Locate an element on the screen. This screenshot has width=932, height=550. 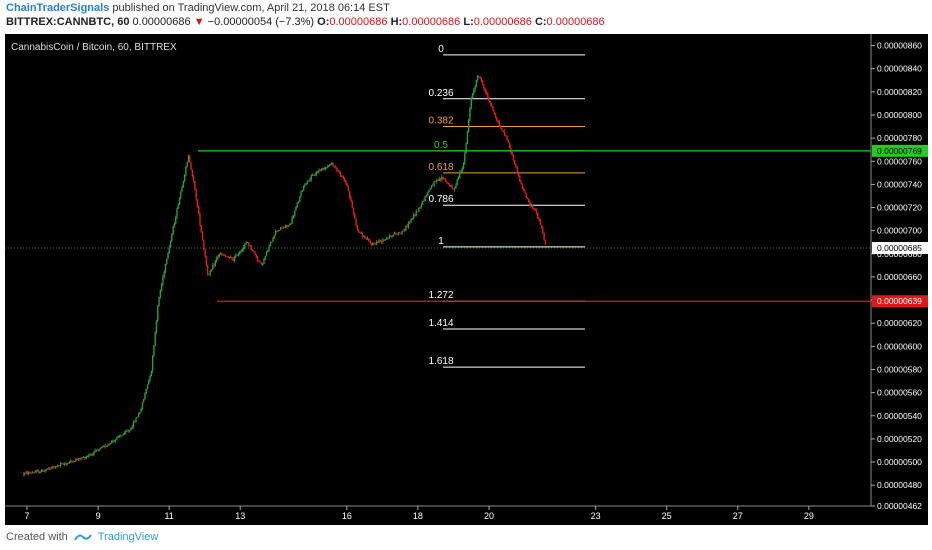
y-tick-label: 0.00000820 is located at coordinates (899, 92).